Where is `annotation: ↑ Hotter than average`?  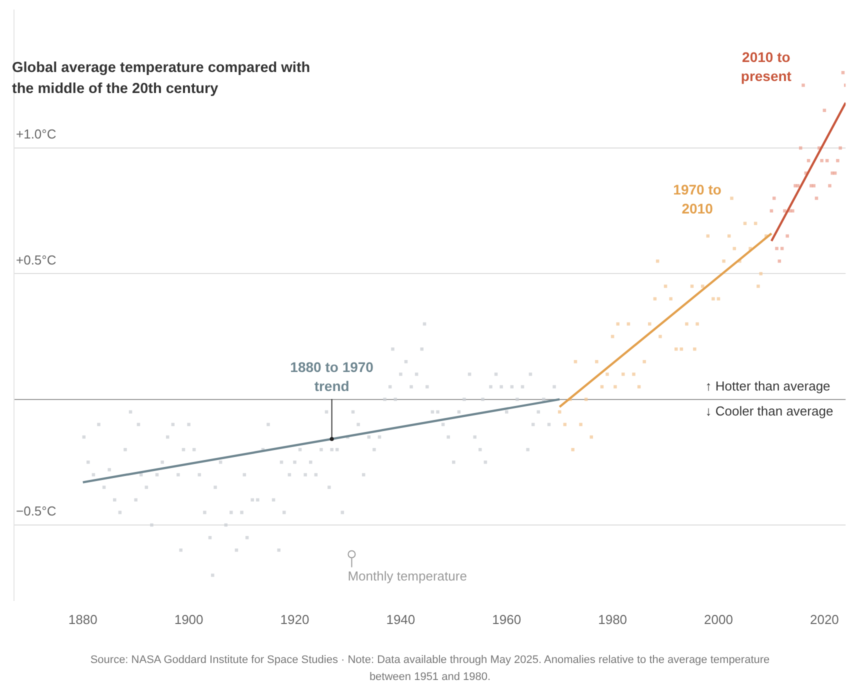 annotation: ↑ Hotter than average is located at coordinates (767, 386).